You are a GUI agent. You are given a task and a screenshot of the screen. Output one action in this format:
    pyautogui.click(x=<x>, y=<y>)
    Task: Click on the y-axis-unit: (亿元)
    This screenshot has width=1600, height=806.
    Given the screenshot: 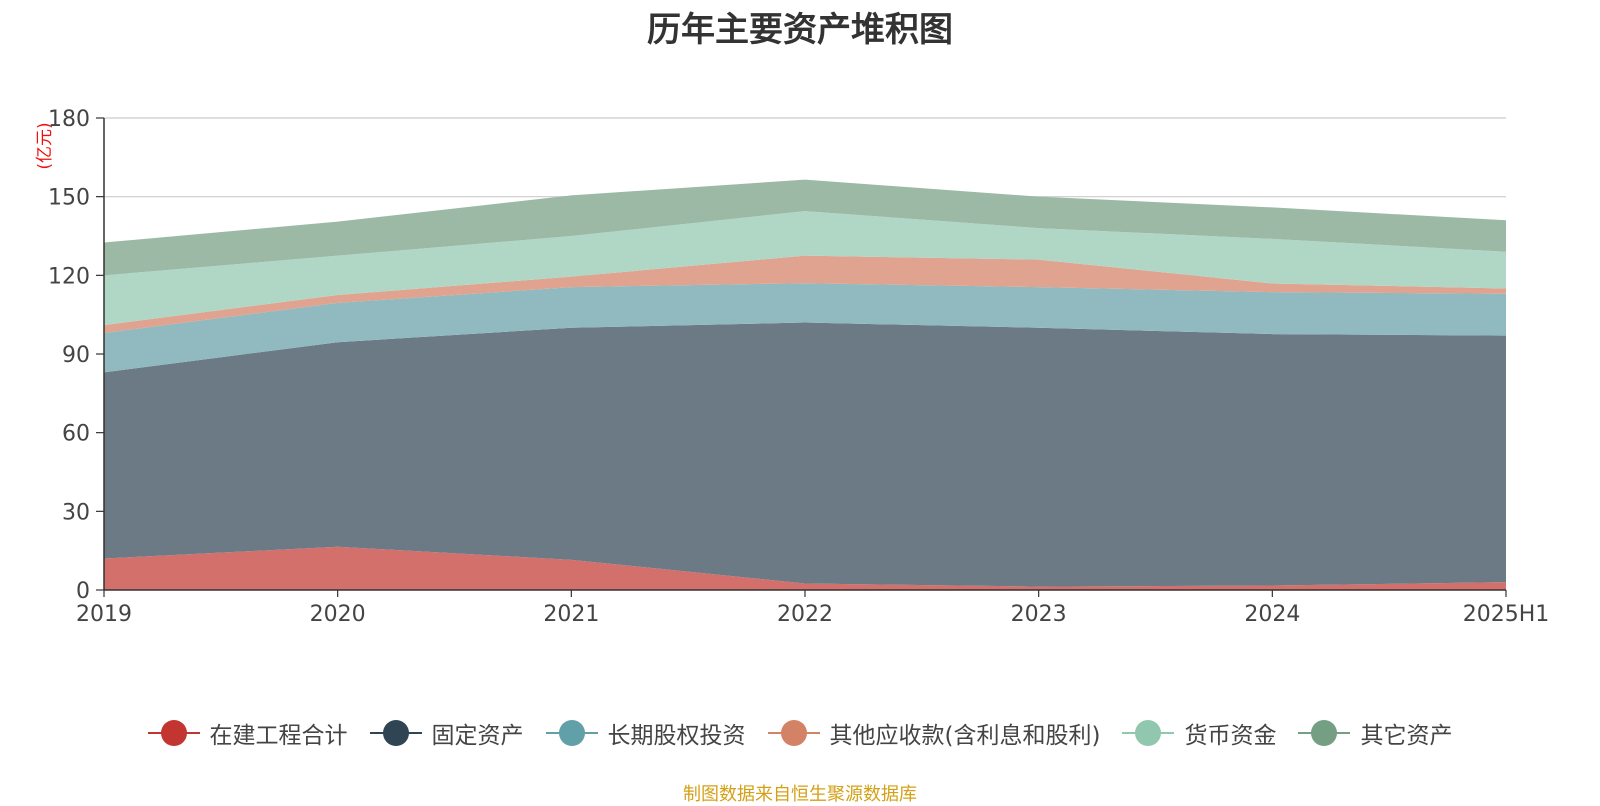 What is the action you would take?
    pyautogui.click(x=45, y=145)
    